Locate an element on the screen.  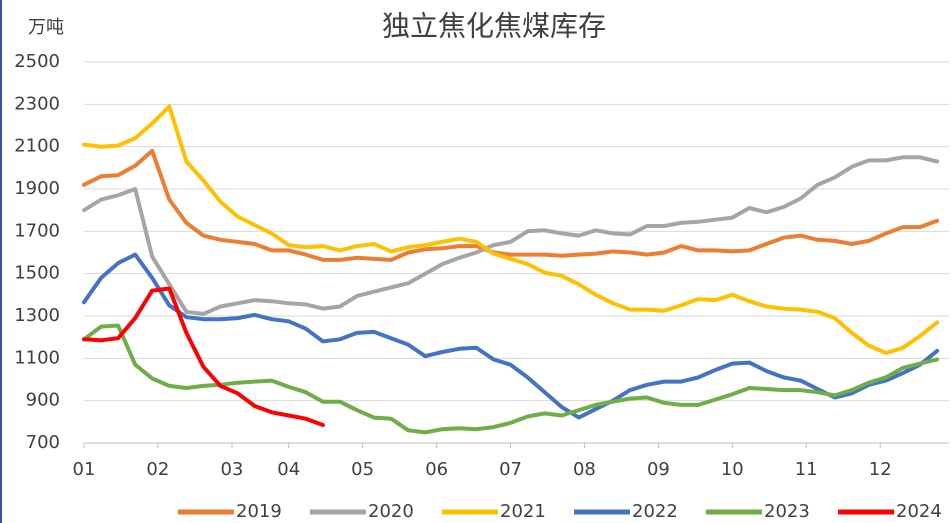
legend-label: 2020 is located at coordinates (391, 511).